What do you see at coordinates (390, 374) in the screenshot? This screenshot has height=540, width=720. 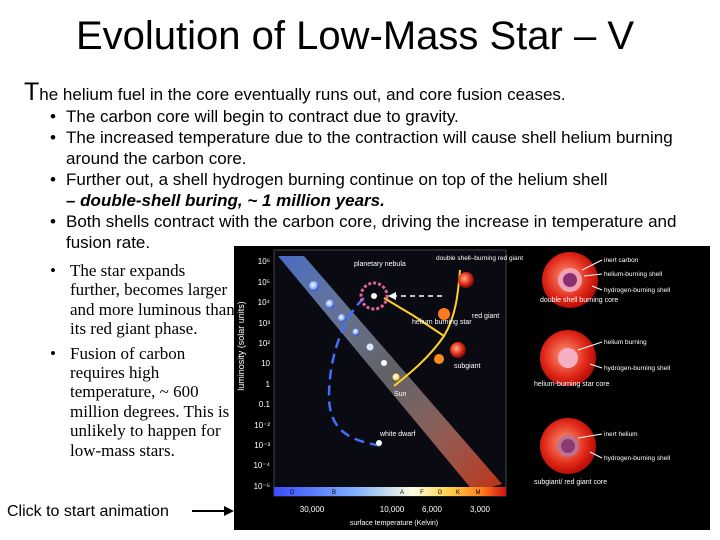 I see `main-sequence-band` at bounding box center [390, 374].